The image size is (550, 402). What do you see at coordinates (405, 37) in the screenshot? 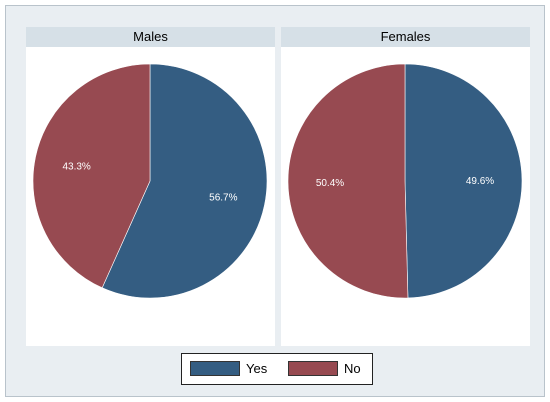
I see `females-panel-title: Females` at bounding box center [405, 37].